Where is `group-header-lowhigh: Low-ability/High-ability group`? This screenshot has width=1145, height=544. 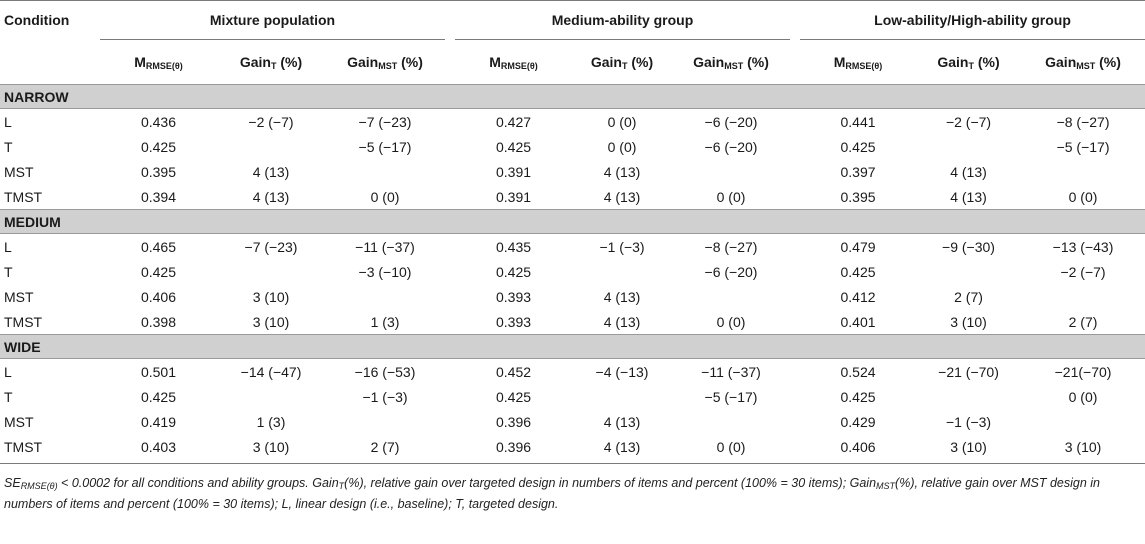
group-header-lowhigh: Low-ability/High-ability group is located at coordinates (972, 20).